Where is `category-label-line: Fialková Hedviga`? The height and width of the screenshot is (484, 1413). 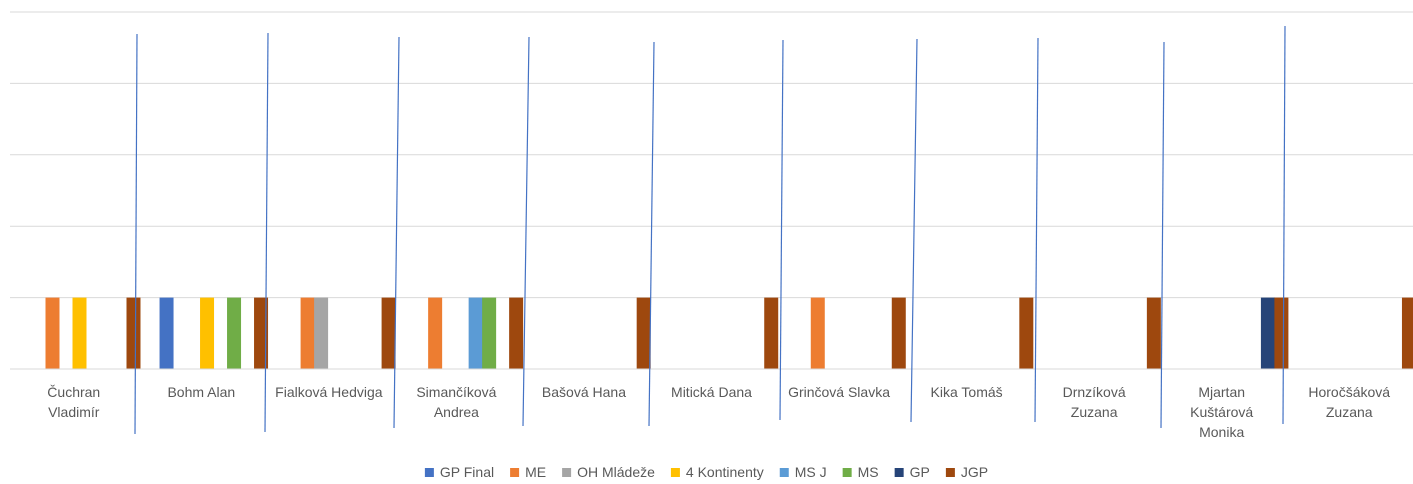
category-label-line: Fialková Hedviga is located at coordinates (329, 392).